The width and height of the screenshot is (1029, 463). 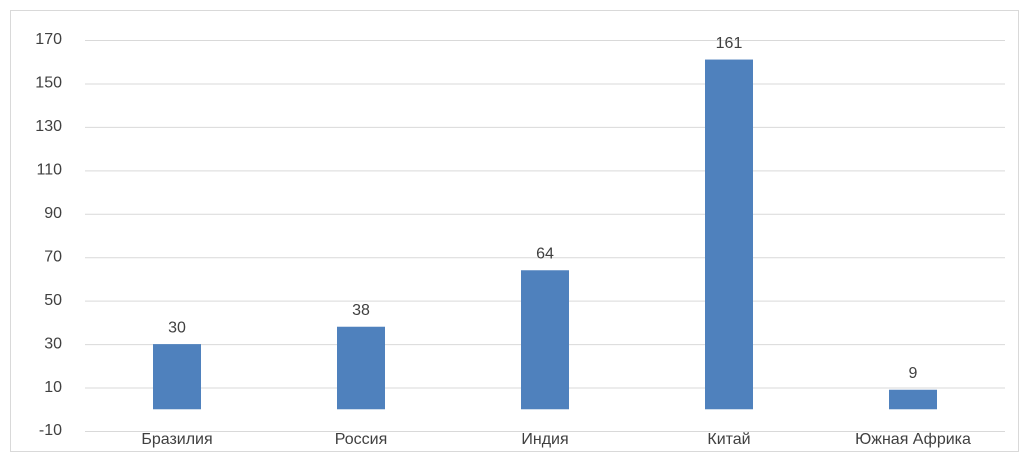 What do you see at coordinates (361, 439) in the screenshot?
I see `x-tick-label: Россия` at bounding box center [361, 439].